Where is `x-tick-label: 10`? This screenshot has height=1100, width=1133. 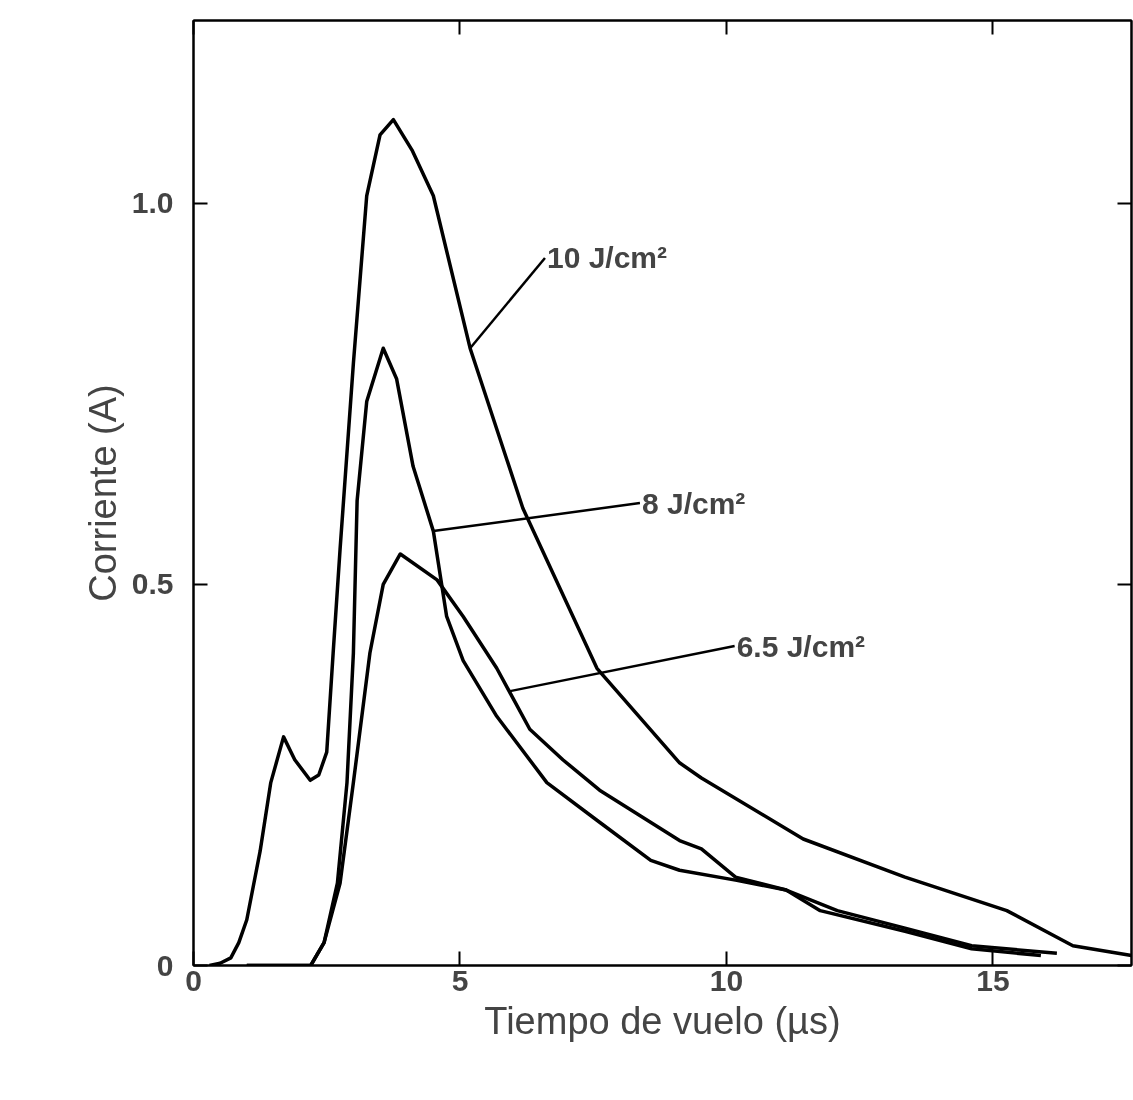
x-tick-label: 10 is located at coordinates (726, 980).